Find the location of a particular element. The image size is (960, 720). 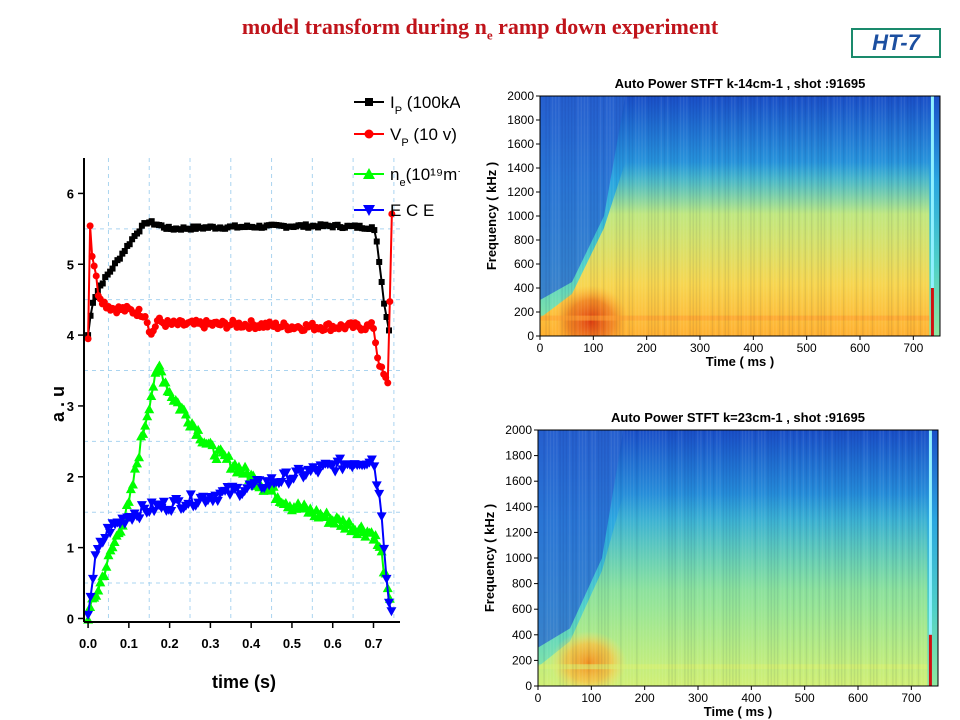

spectrogram-band-line is located at coordinates (735, 318).